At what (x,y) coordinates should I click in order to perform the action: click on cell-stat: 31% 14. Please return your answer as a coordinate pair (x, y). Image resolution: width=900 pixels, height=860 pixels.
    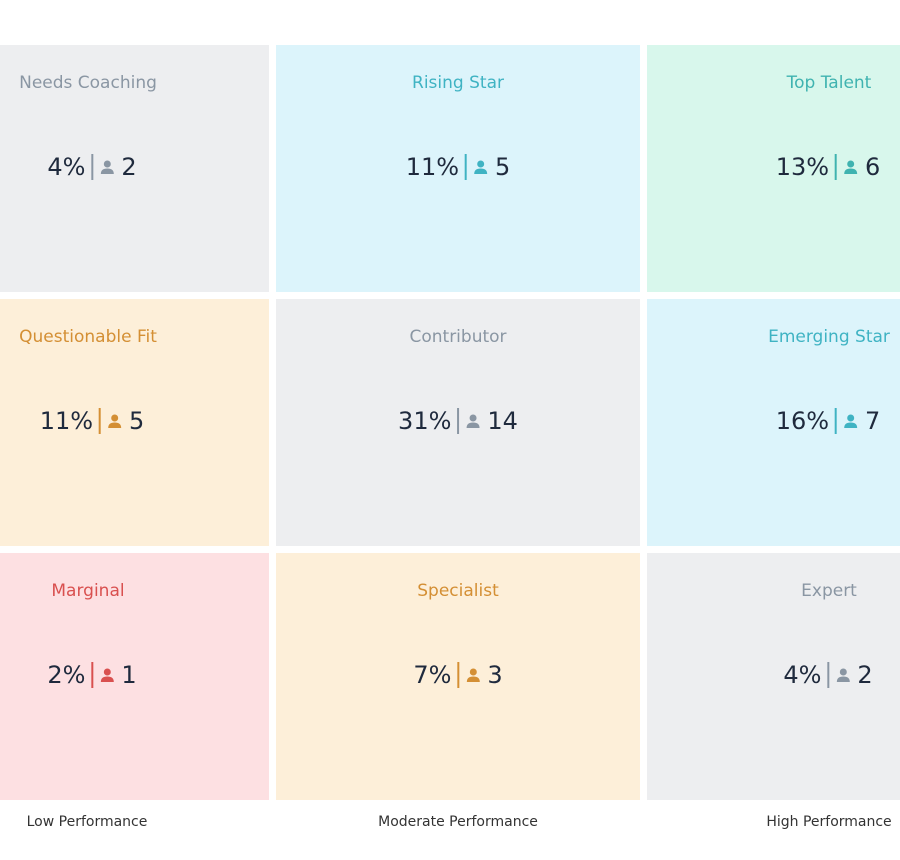
    Looking at the image, I should click on (458, 421).